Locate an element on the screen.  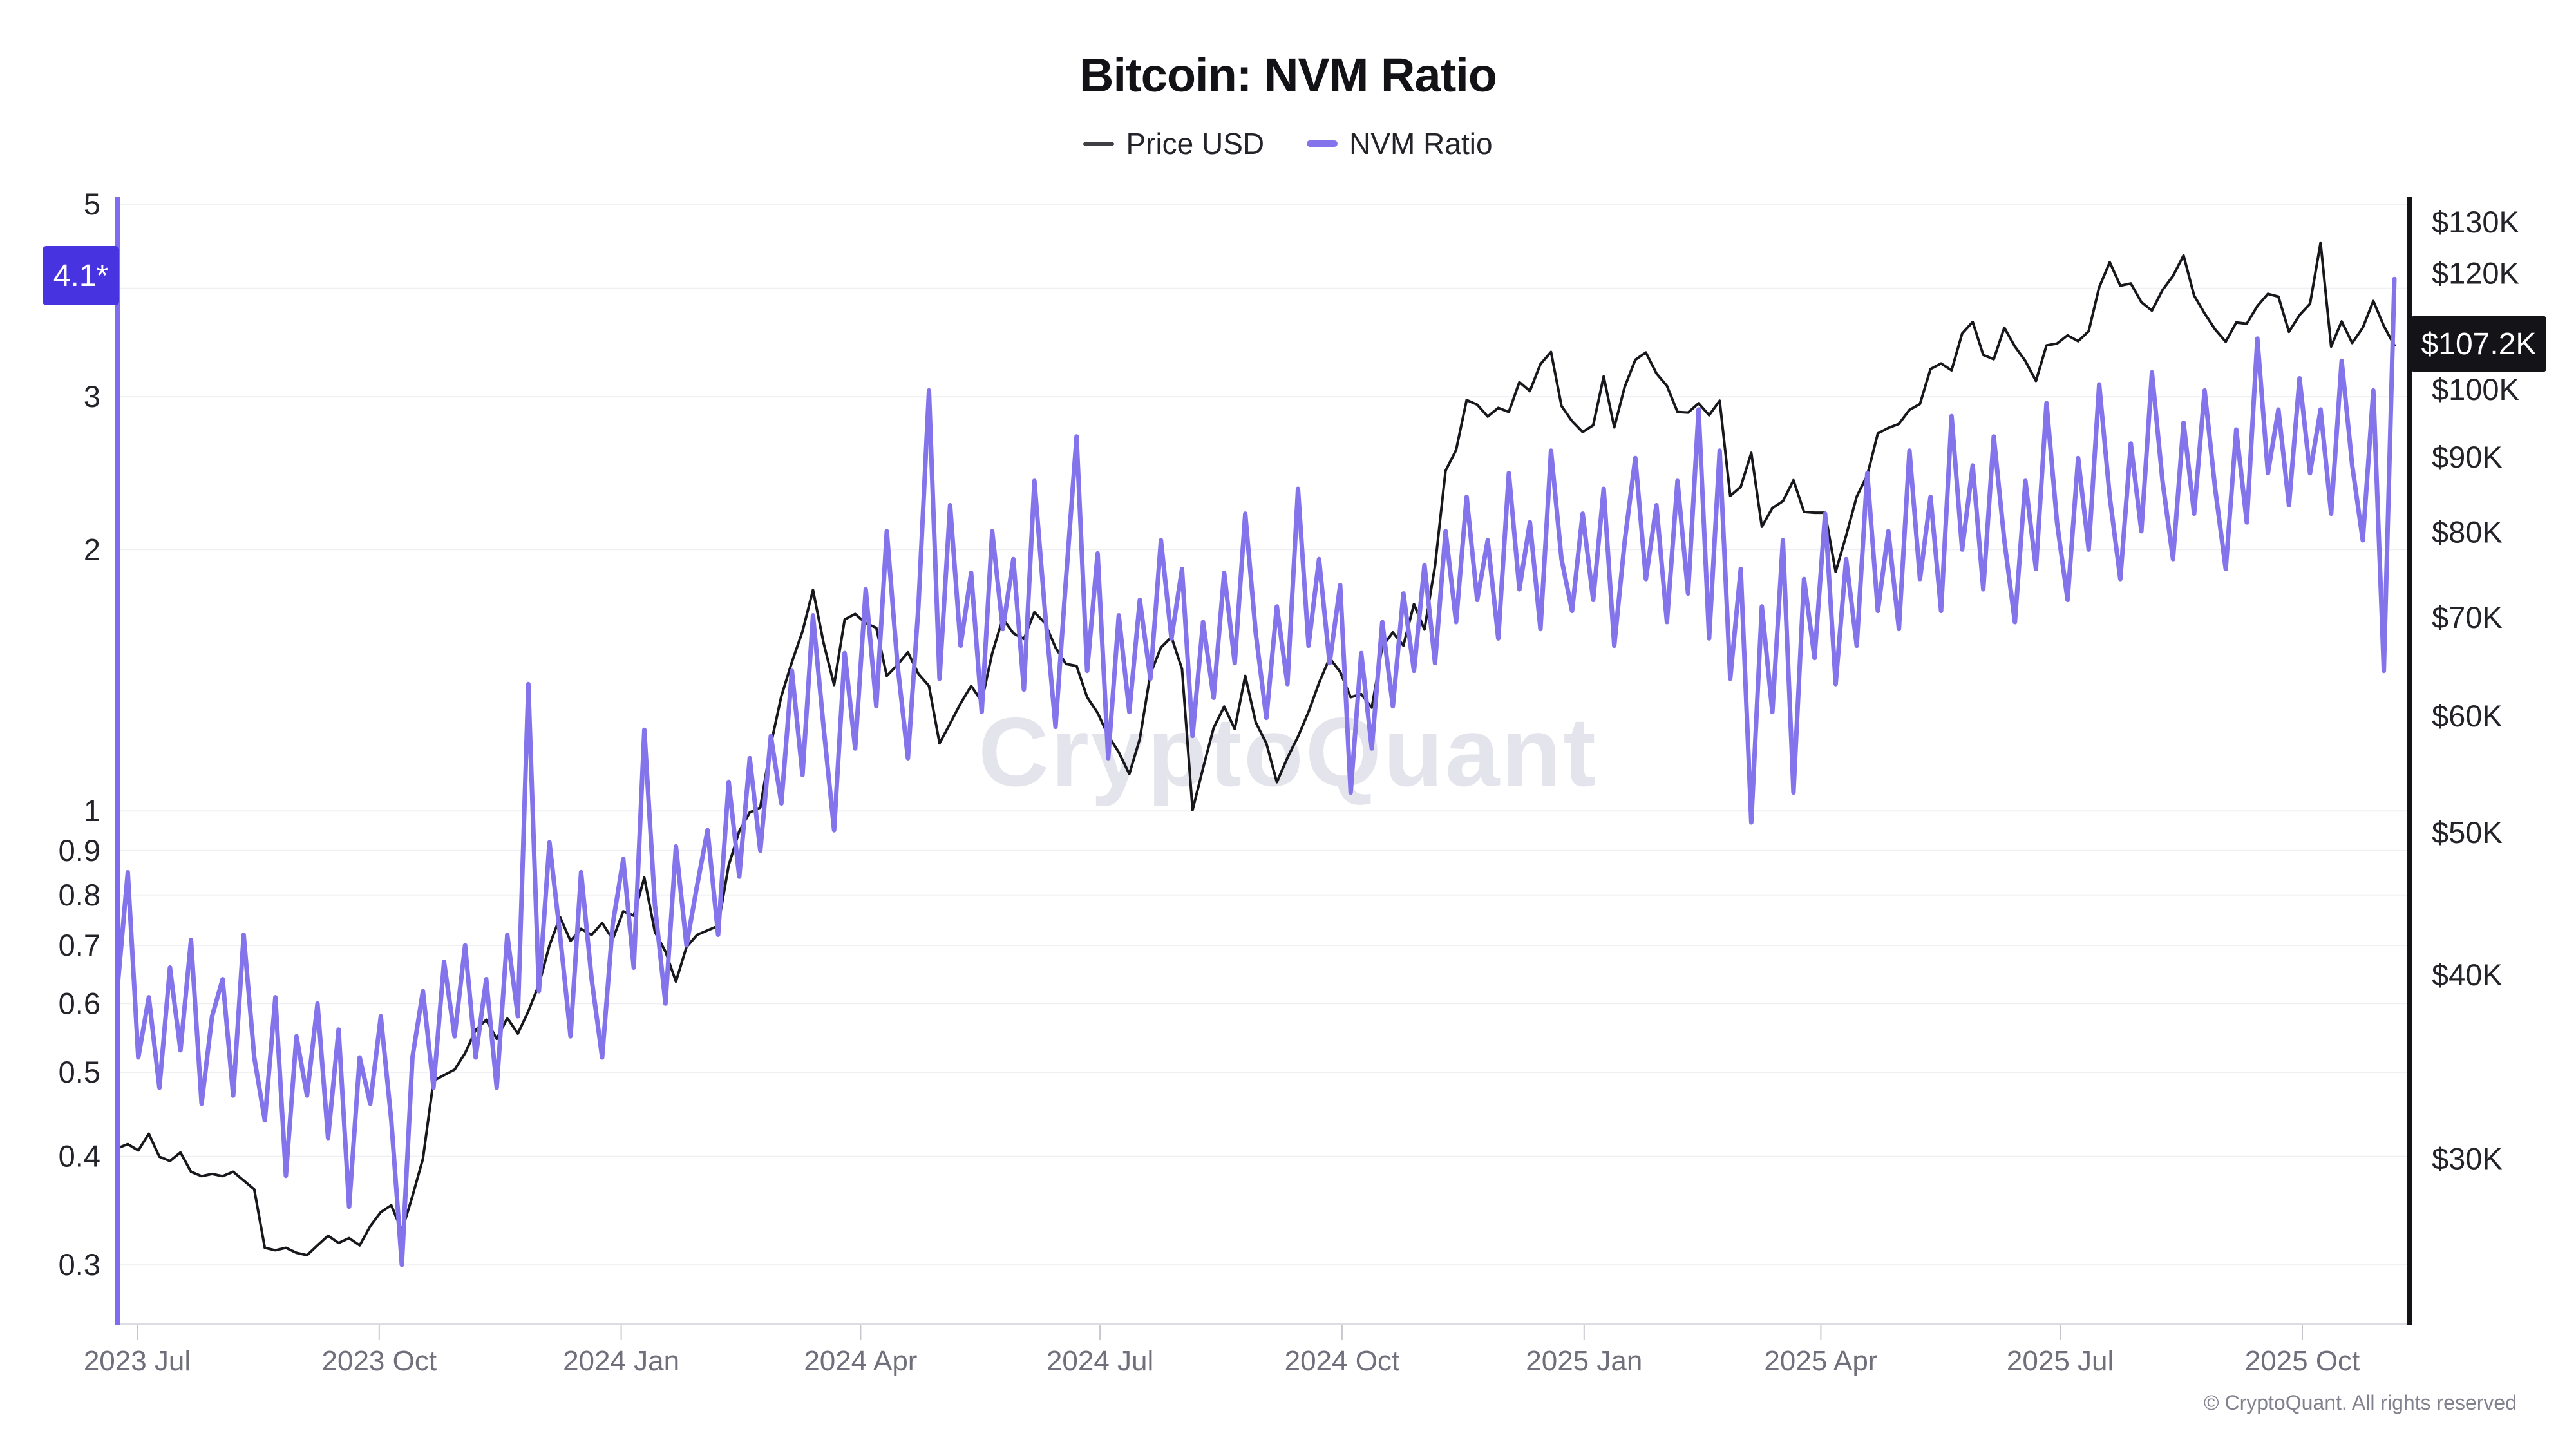
y-axis-label-right: $120K is located at coordinates (2475, 273).